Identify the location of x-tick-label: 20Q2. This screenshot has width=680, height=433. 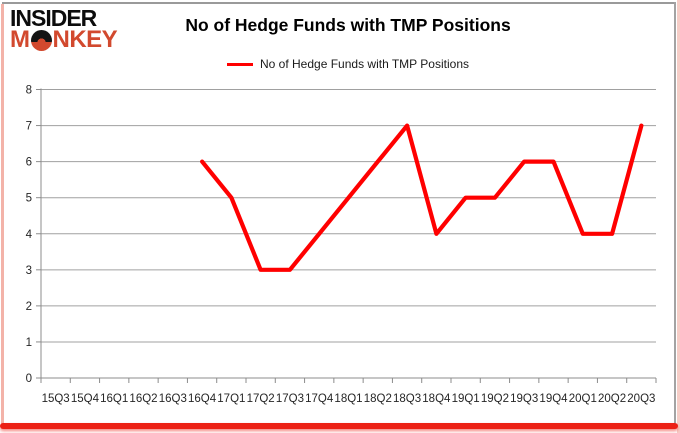
(612, 399).